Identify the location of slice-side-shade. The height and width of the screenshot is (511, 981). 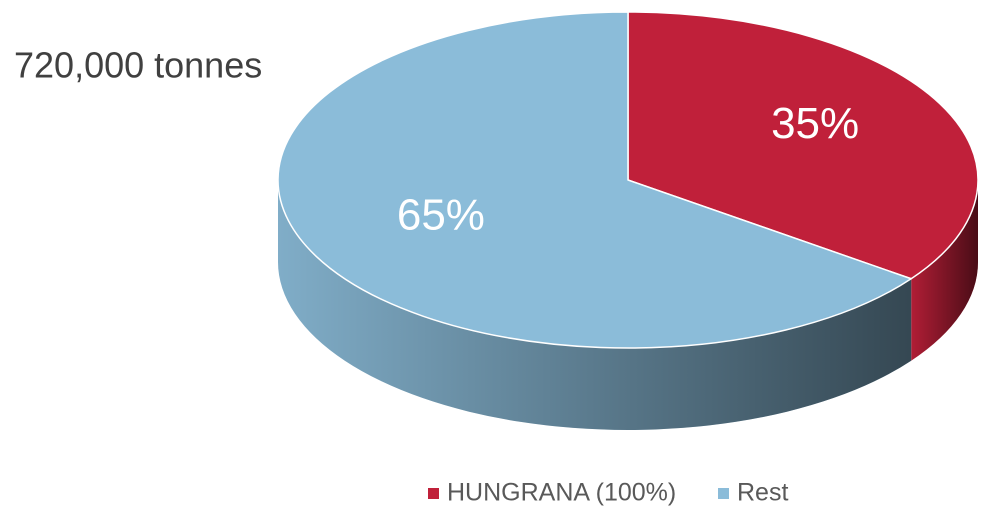
(944, 270).